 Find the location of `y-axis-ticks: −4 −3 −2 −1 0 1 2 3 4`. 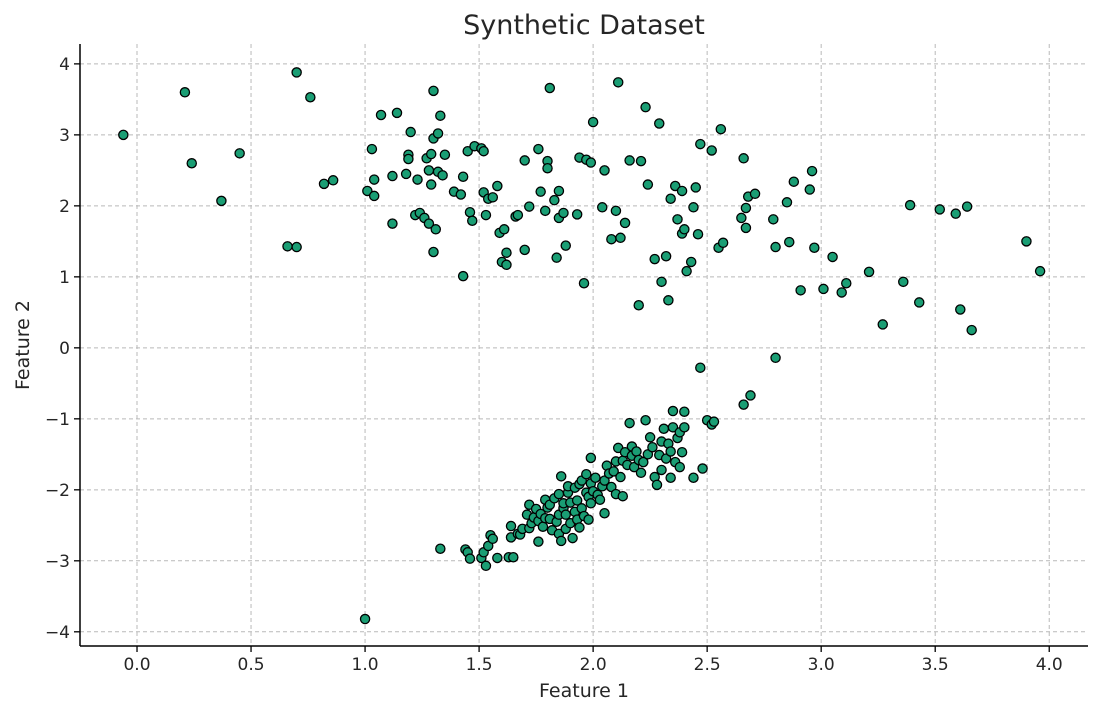

y-axis-ticks: −4 −3 −2 −1 0 1 2 3 4 is located at coordinates (62, 349).